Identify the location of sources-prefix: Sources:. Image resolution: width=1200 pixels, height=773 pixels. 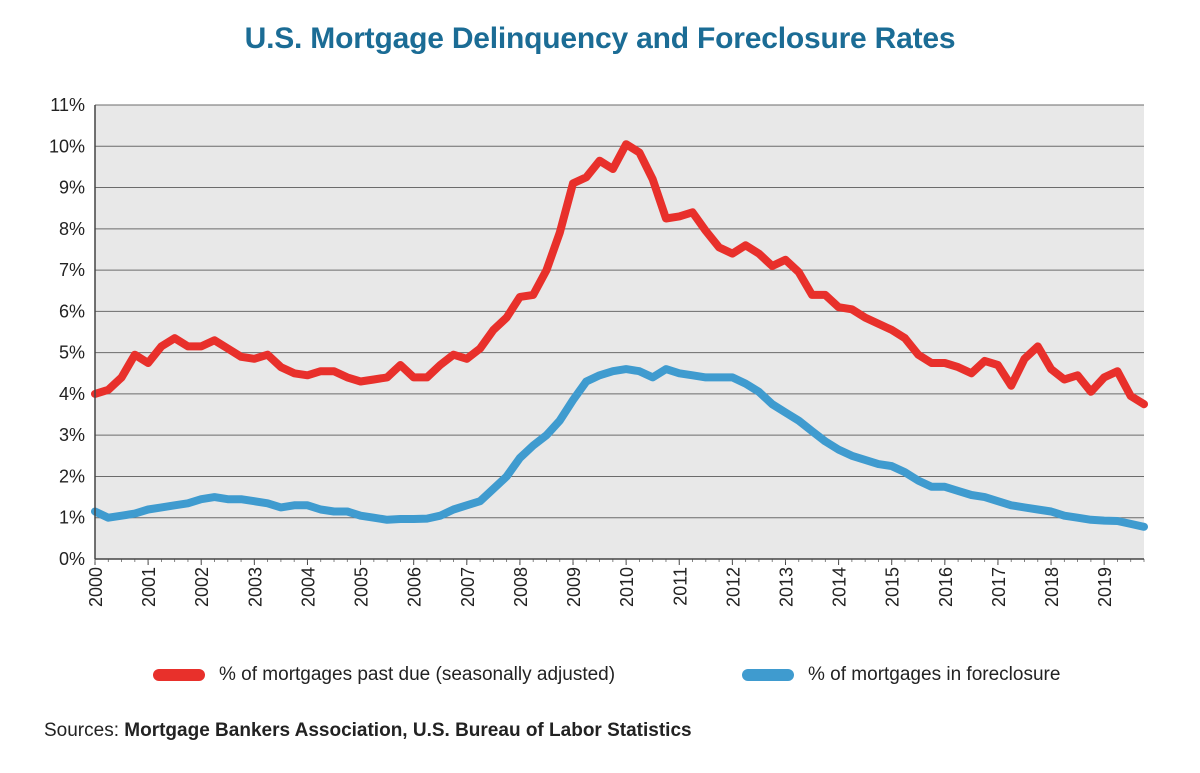
(81, 730).